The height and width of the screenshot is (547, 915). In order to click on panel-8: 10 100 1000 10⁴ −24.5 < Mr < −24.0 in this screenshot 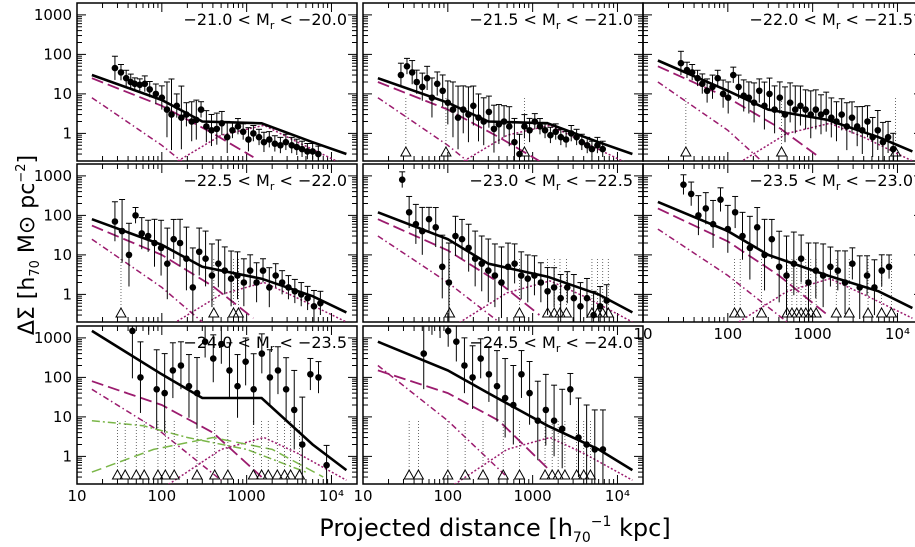, I will do `click(498, 415)`.